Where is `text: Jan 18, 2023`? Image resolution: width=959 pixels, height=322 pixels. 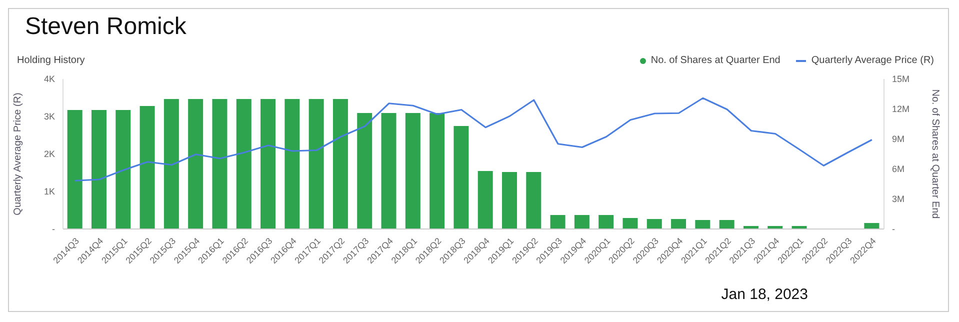 text: Jan 18, 2023 is located at coordinates (764, 294).